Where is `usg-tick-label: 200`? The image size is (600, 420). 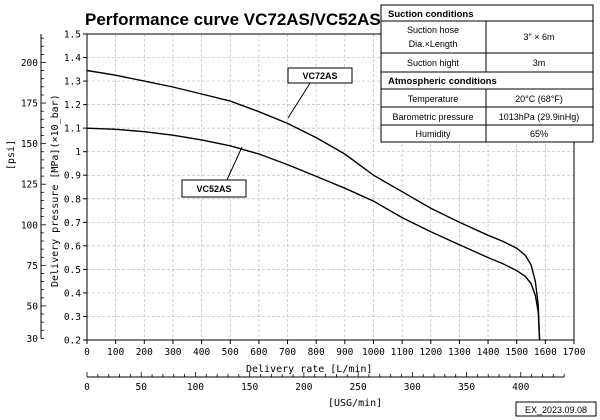
usg-tick-label: 200 is located at coordinates (303, 387).